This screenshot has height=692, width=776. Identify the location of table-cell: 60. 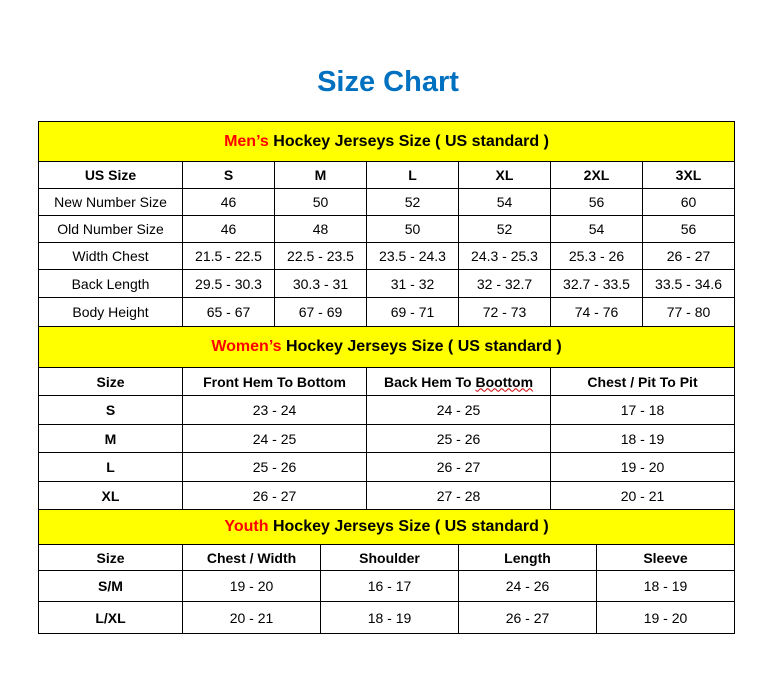
(688, 202).